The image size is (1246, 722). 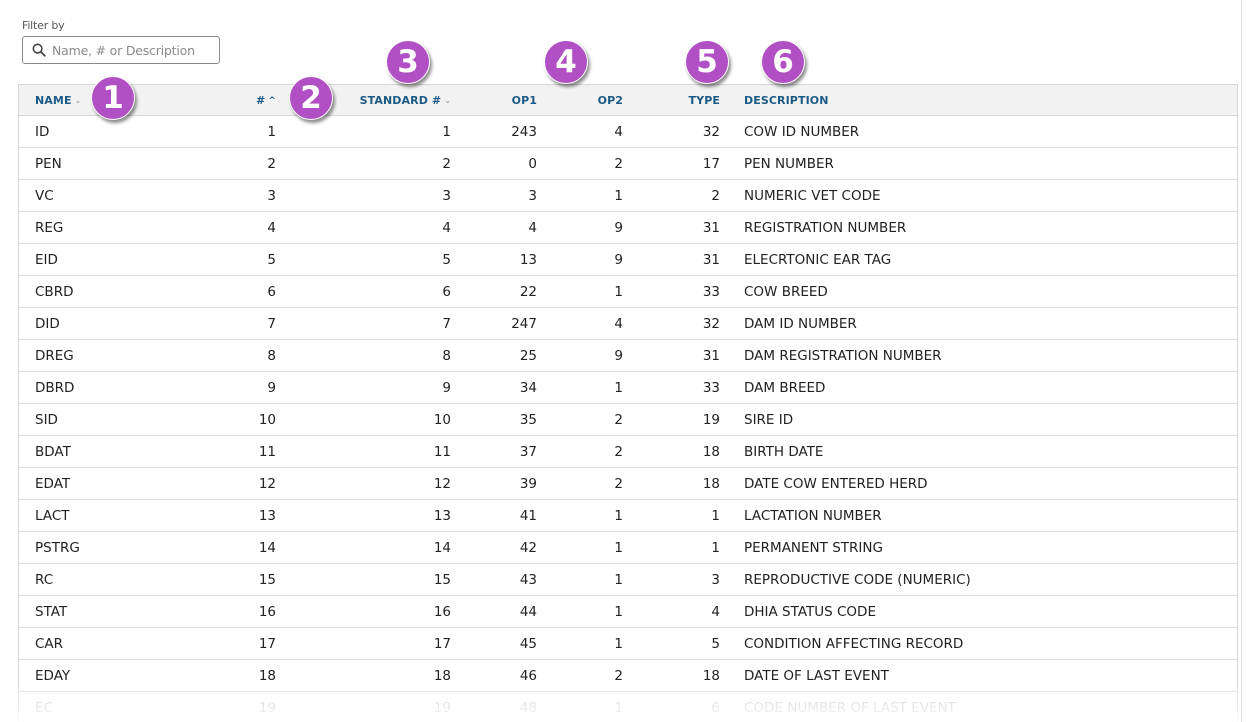 I want to click on cell-number: 4, so click(x=195, y=227).